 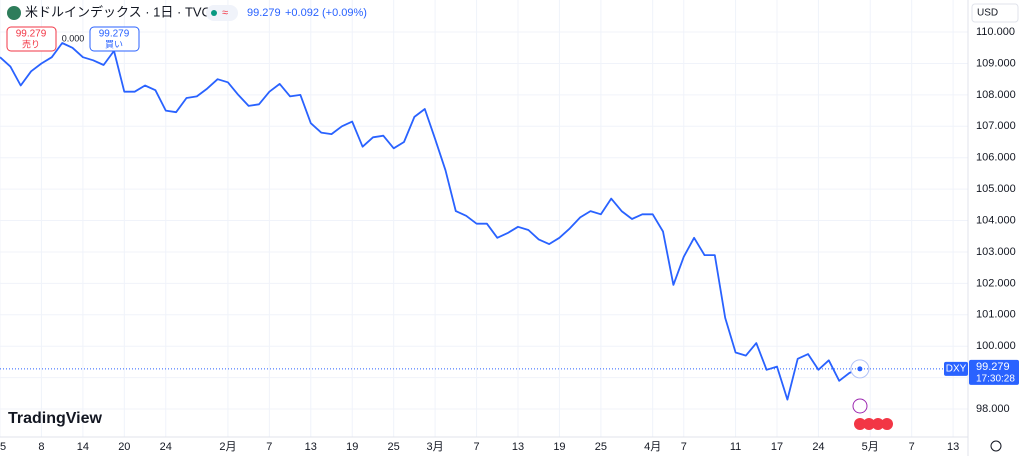 I want to click on x-tick-label: 14, so click(x=83, y=447).